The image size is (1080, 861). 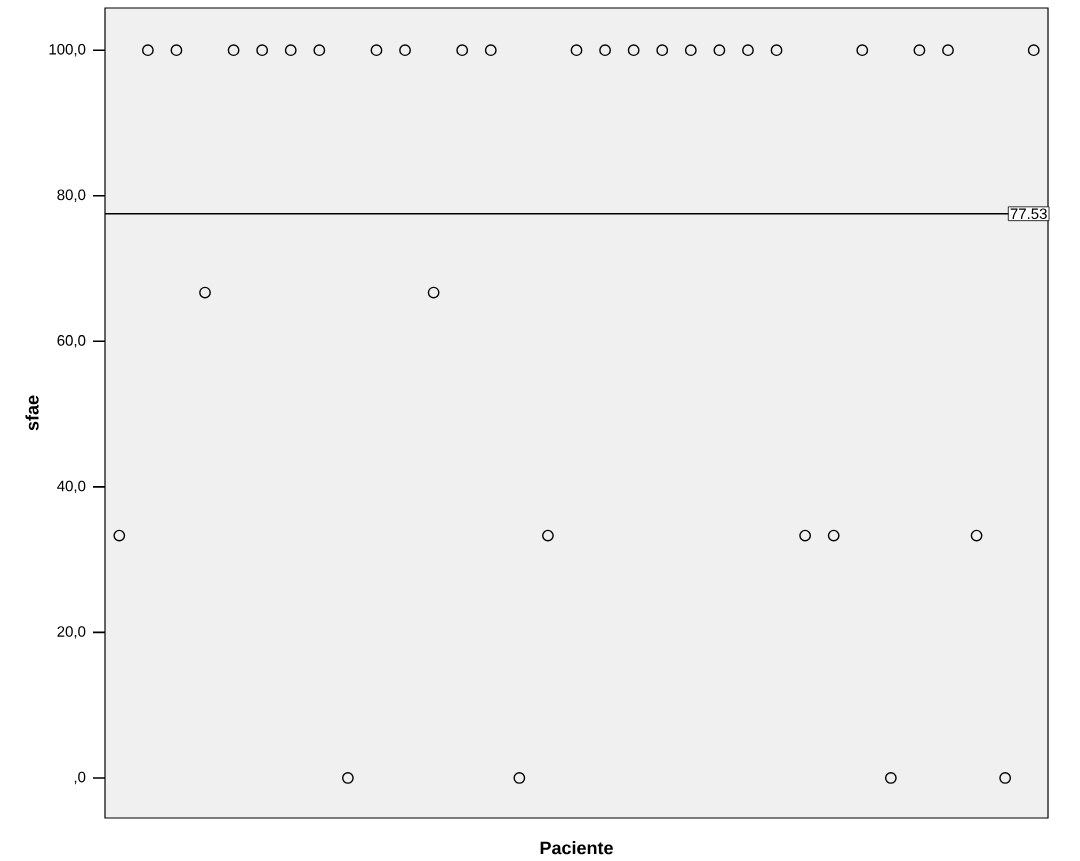 I want to click on y-tick-label: ,0, so click(x=80, y=778).